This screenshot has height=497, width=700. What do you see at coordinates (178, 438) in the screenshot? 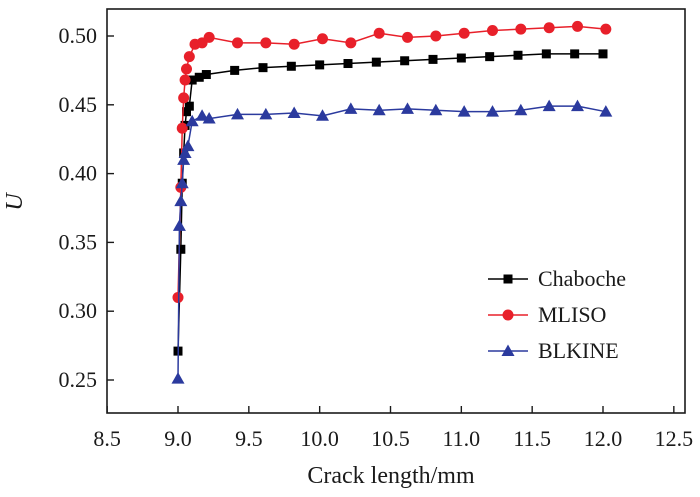
I see `x-tick-label: 9.0` at bounding box center [178, 438].